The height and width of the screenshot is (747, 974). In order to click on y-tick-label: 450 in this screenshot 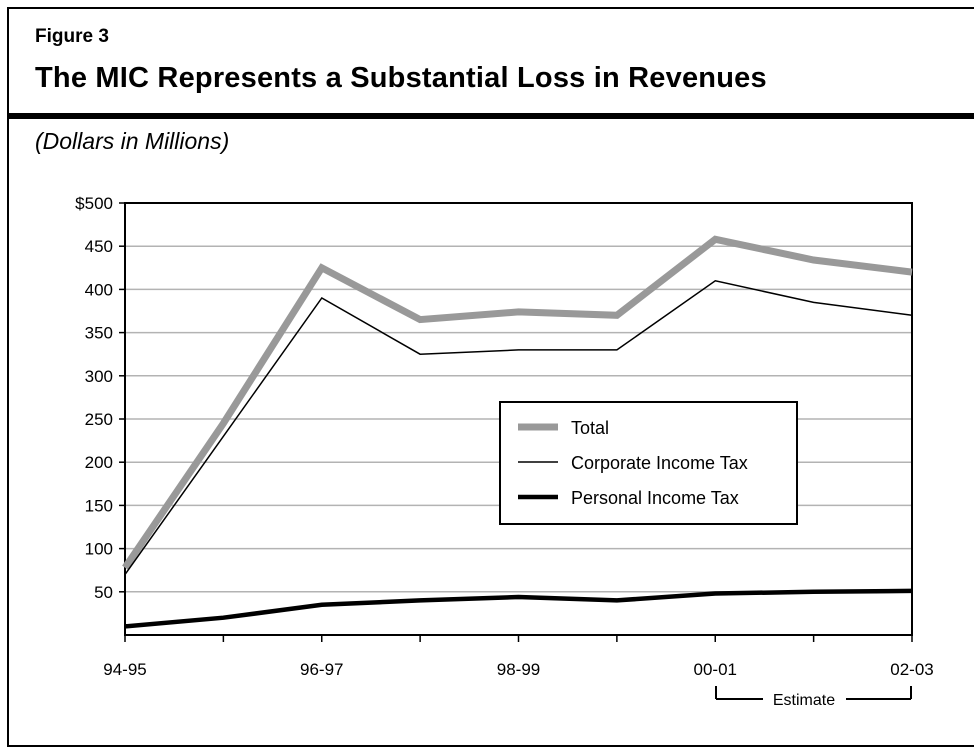, I will do `click(99, 246)`.